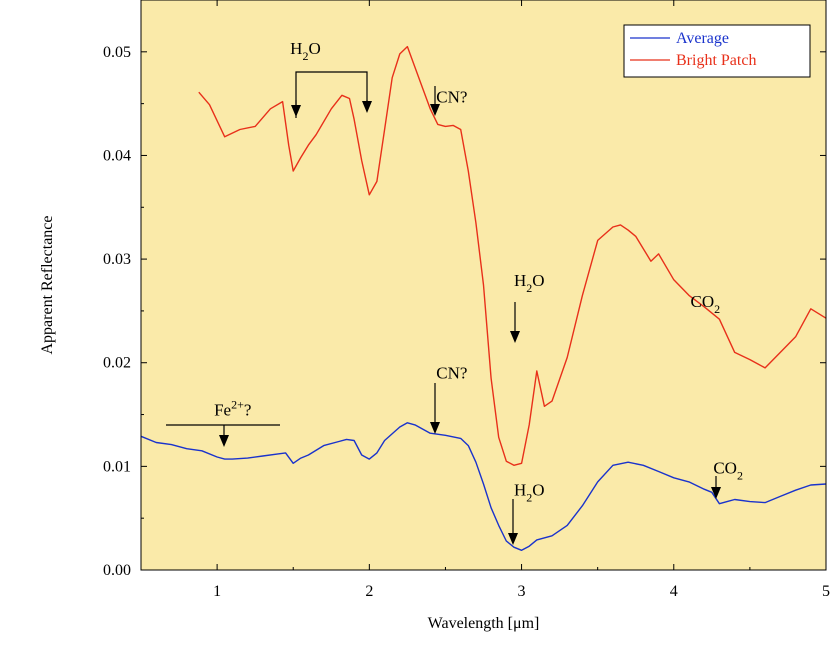  I want to click on y-tick-label: 0.05, so click(117, 52).